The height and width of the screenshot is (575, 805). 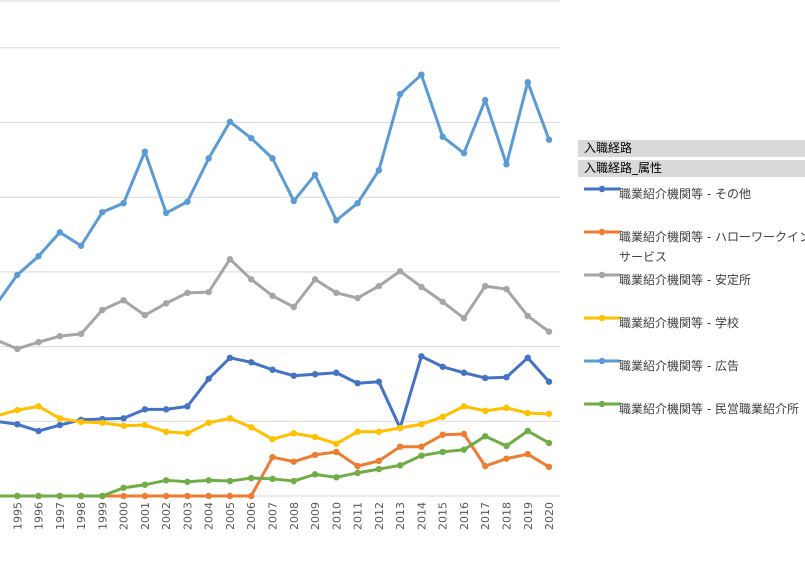 What do you see at coordinates (709, 409) in the screenshot?
I see `legend-label: 職業紹介機関等 - 民営職業紹介所` at bounding box center [709, 409].